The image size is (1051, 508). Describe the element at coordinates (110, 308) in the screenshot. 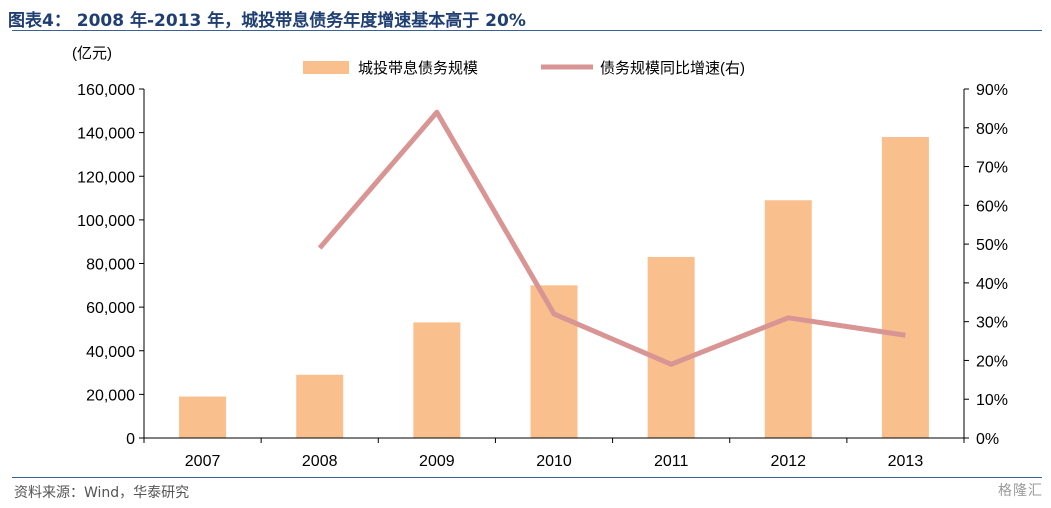

I see `left-tick-label: 60,000` at that location.